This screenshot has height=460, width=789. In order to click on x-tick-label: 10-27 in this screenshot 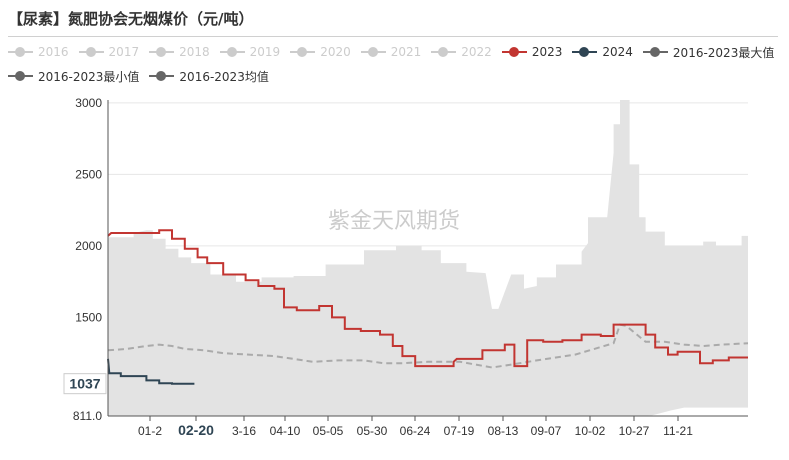, I will do `click(634, 431)`.